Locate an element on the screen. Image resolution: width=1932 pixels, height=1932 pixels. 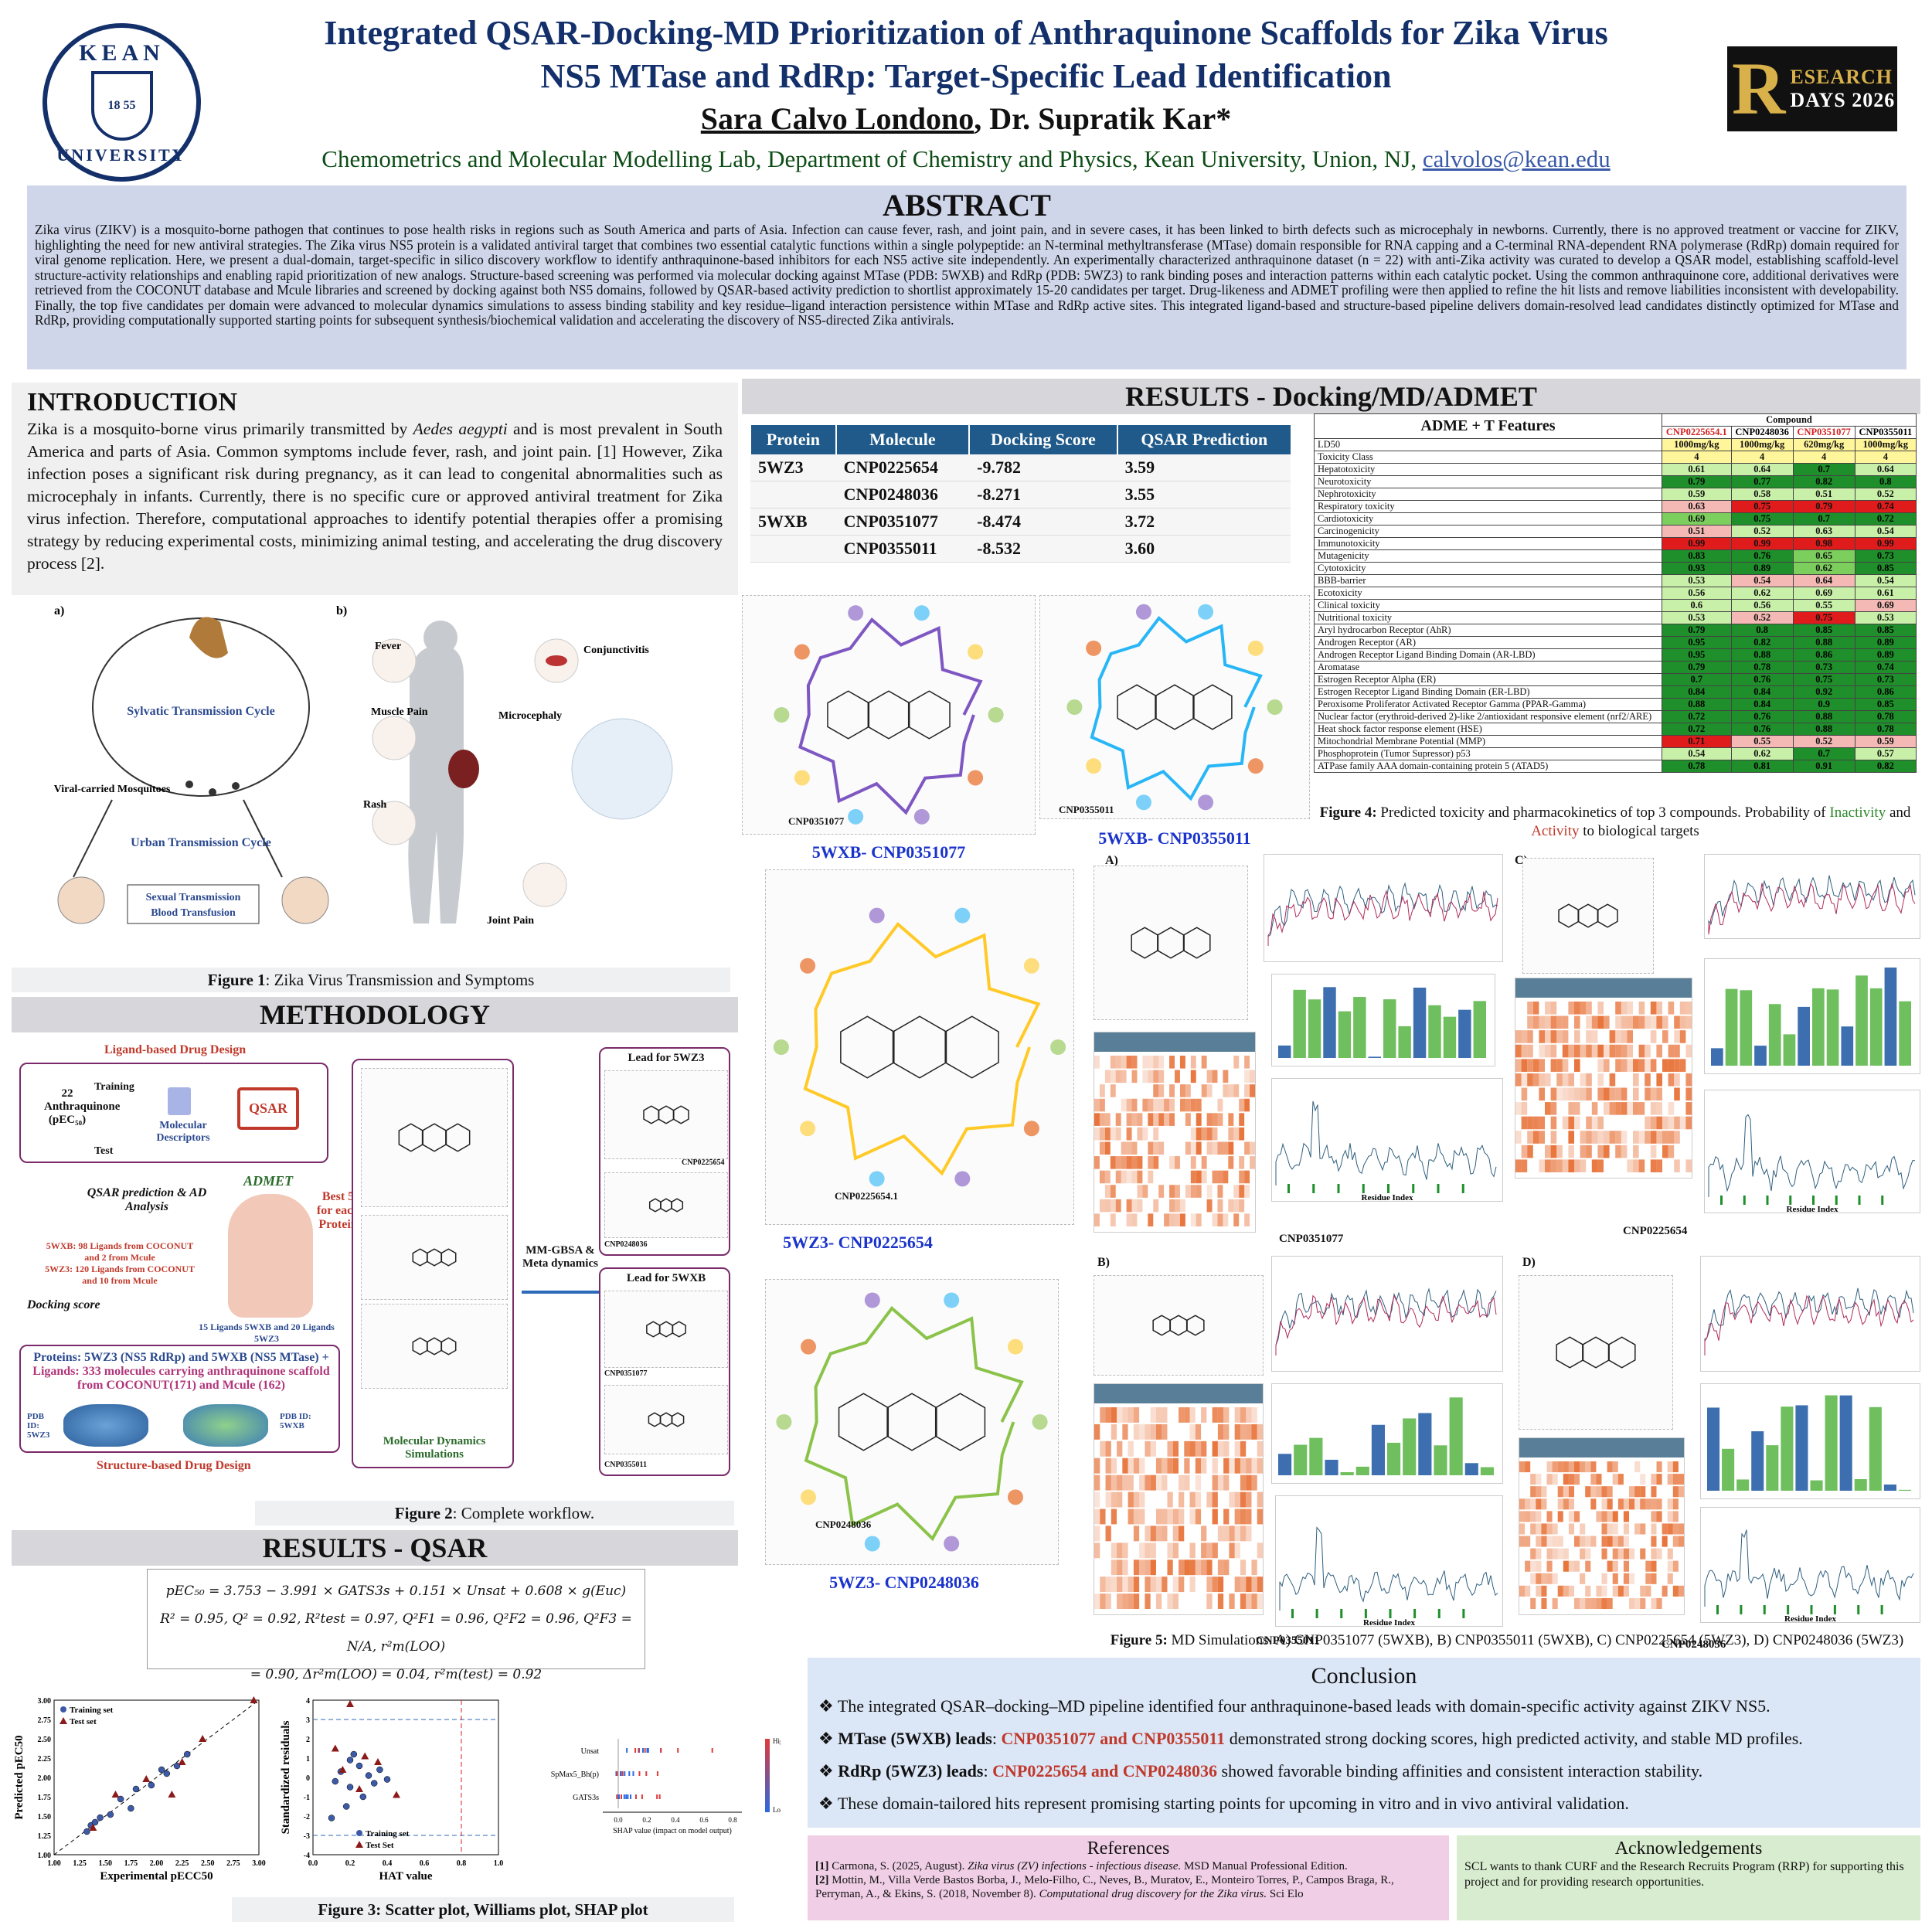
email-link: calvolos@kean.edu is located at coordinates (1517, 159).